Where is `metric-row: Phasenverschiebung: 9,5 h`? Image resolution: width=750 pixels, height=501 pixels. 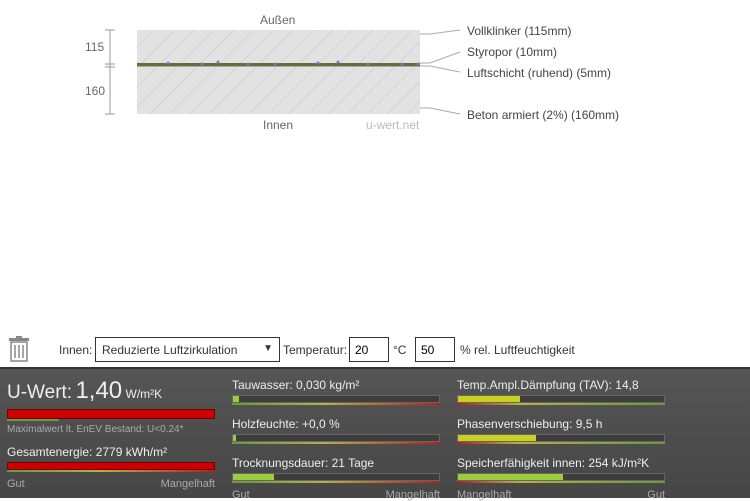 metric-row: Phasenverschiebung: 9,5 h is located at coordinates (561, 430).